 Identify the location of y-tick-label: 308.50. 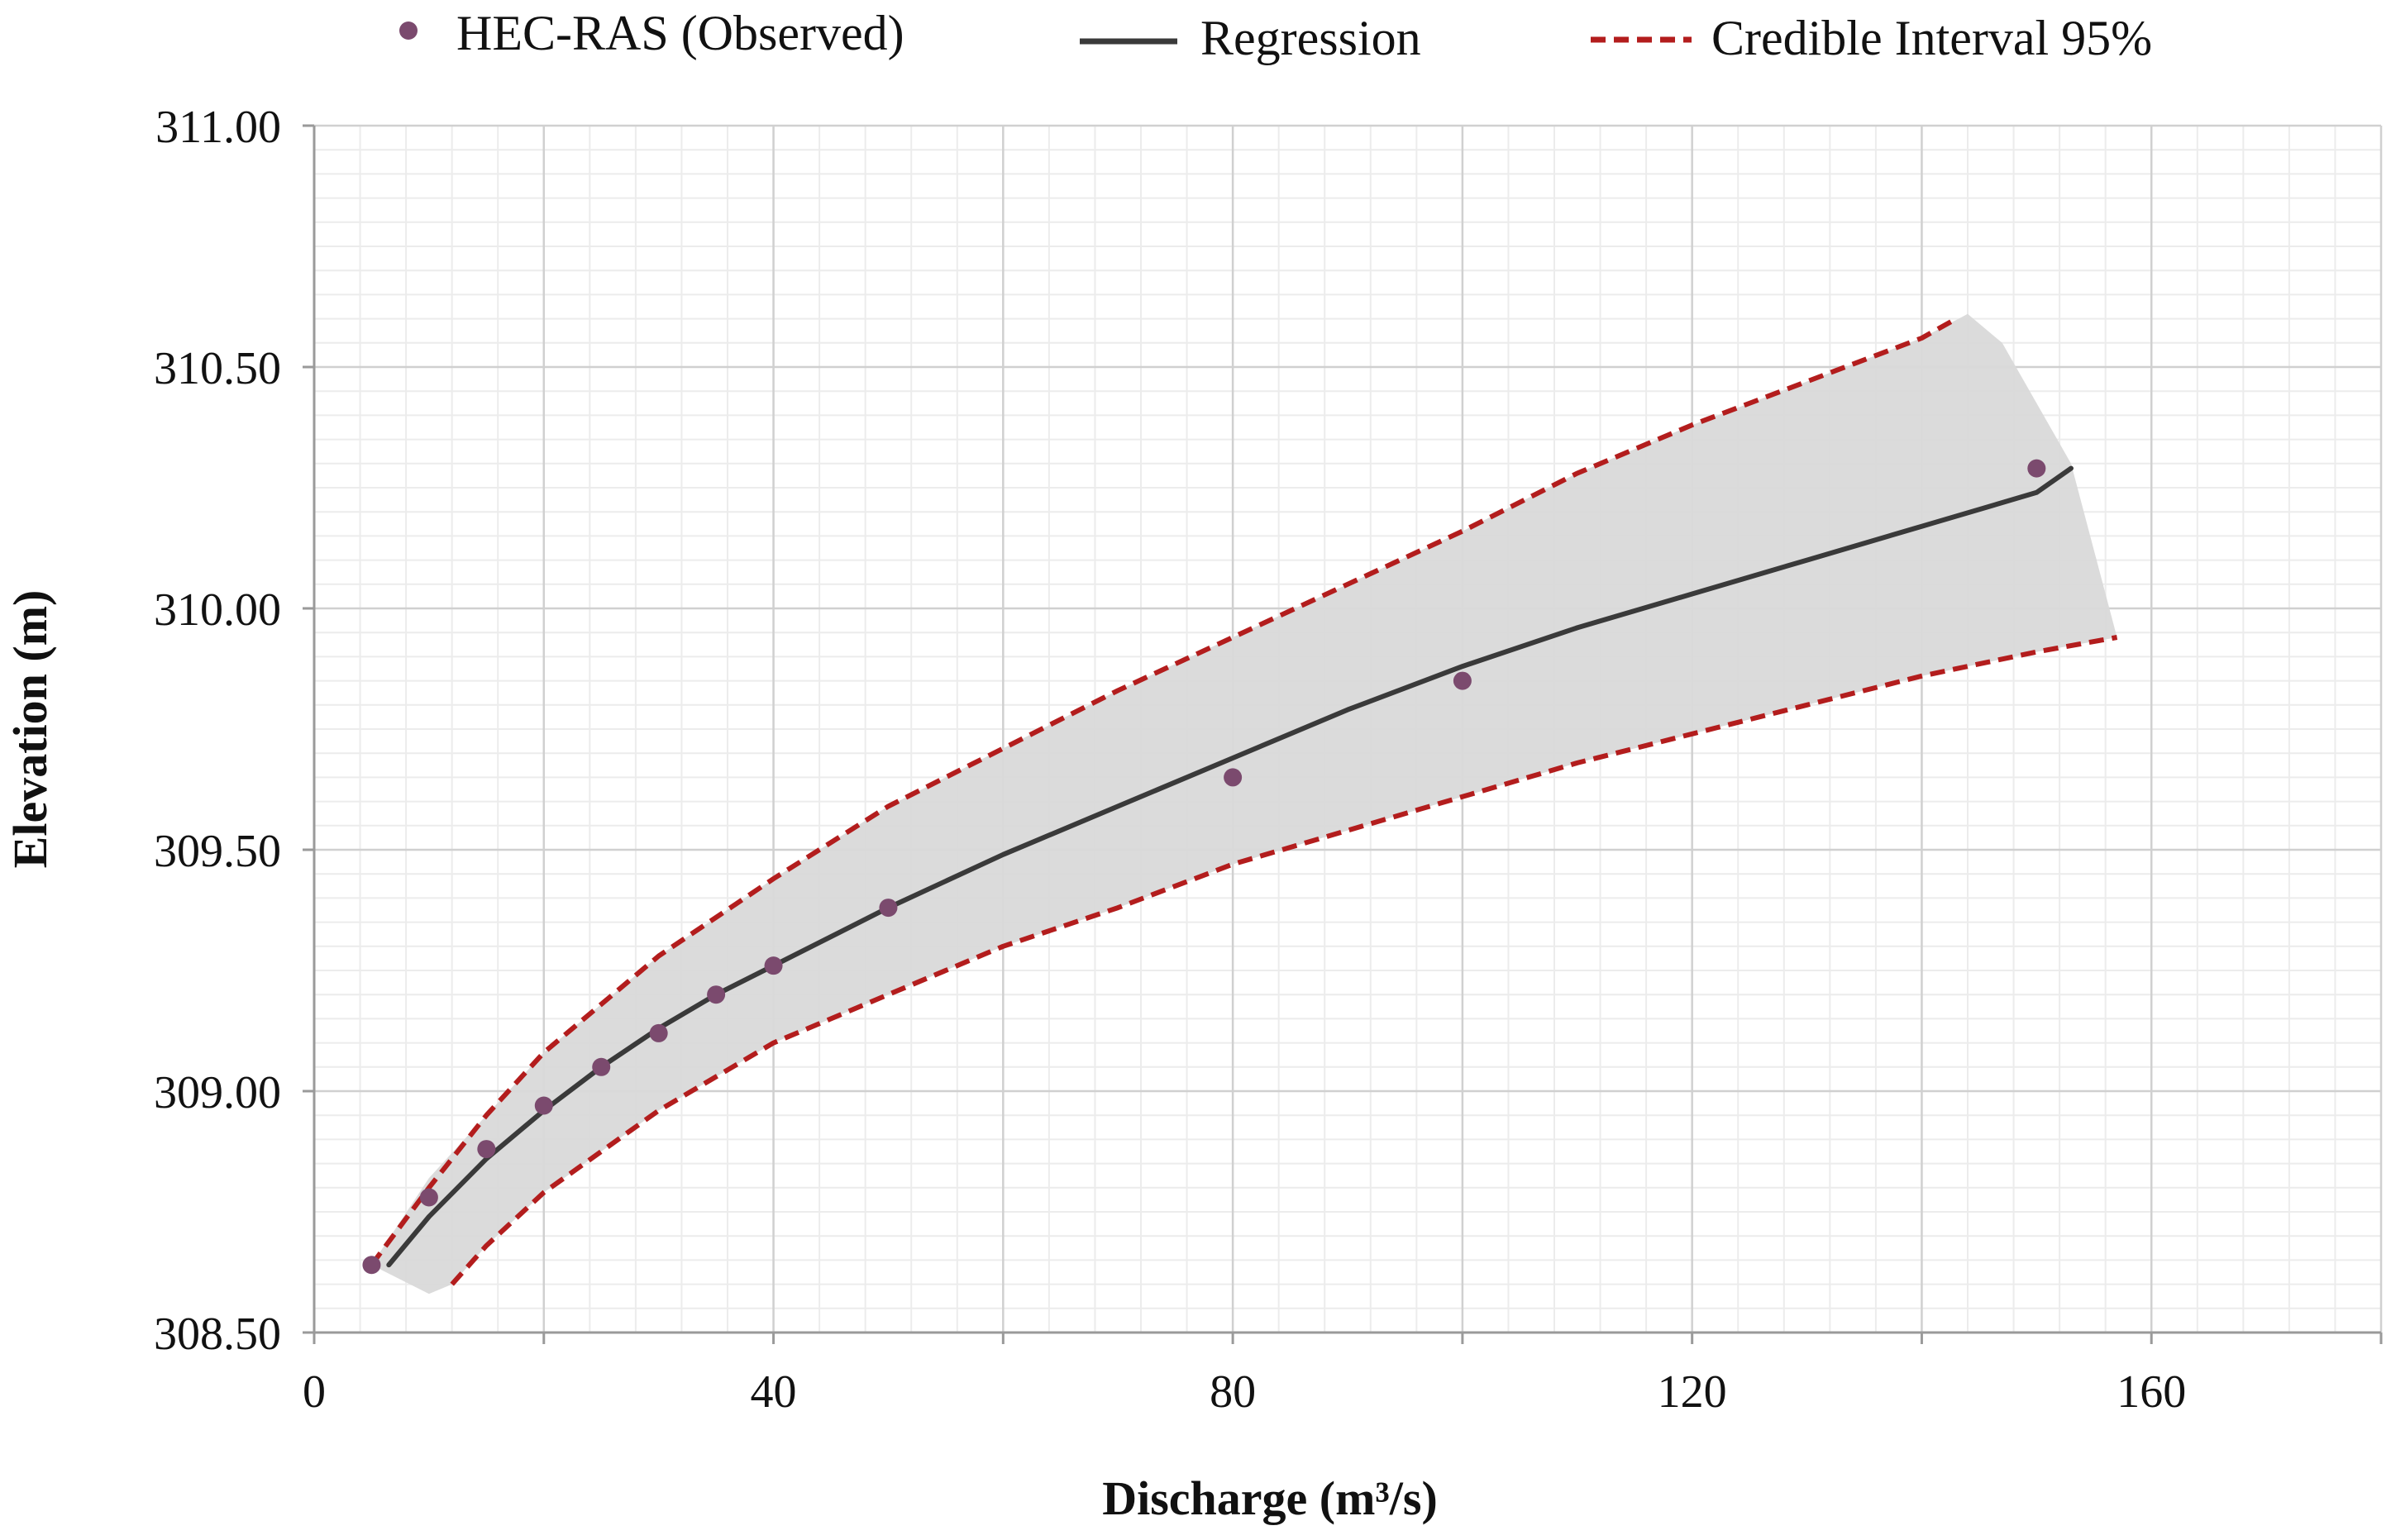
(217, 1334).